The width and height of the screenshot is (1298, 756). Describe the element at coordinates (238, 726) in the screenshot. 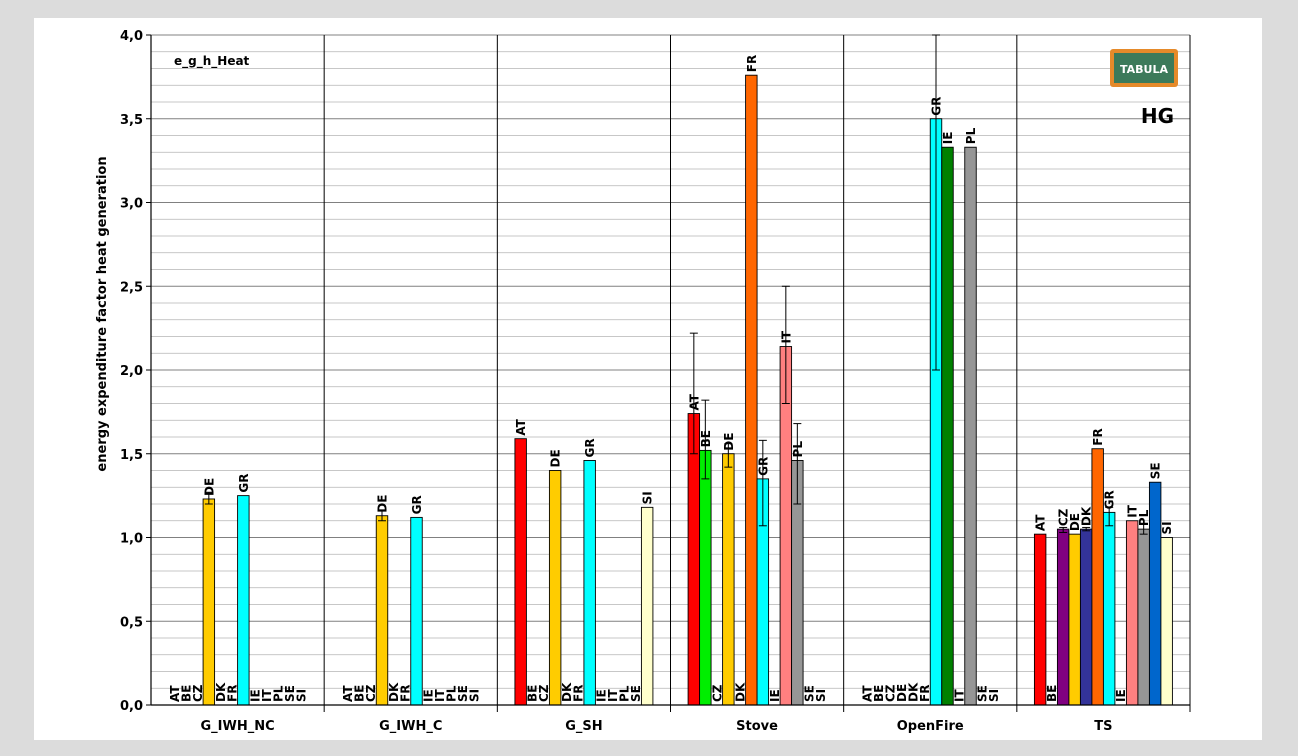

I see `x-category-label: G_IWH_NC` at that location.